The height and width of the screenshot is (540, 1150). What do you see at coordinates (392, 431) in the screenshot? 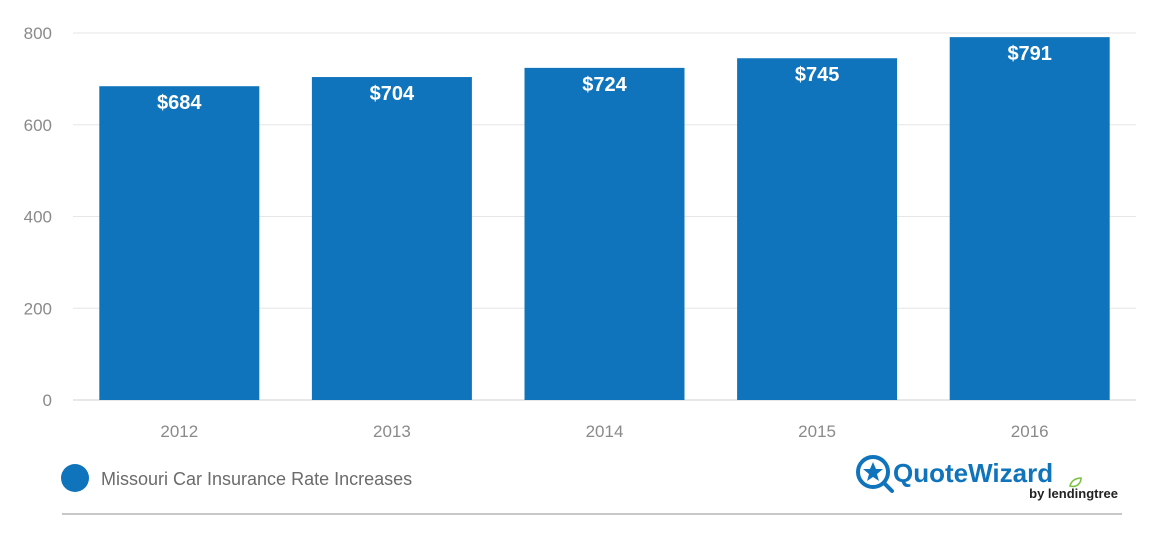
I see `x-tick-label: 2013` at bounding box center [392, 431].